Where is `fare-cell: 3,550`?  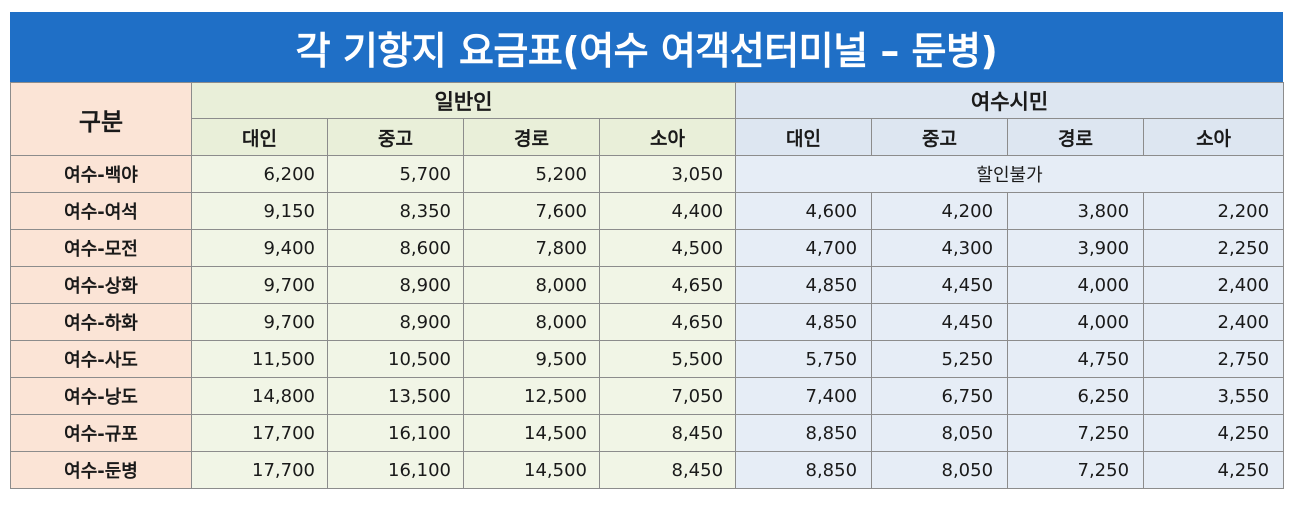
fare-cell: 3,550 is located at coordinates (1214, 396).